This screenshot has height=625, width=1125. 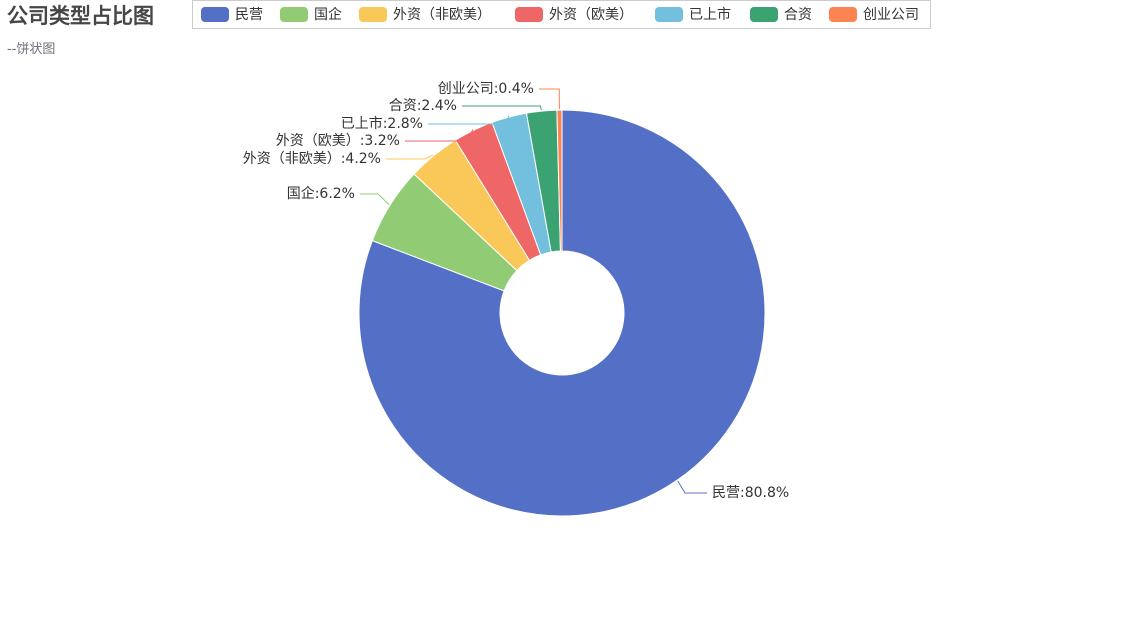 I want to click on legend-item-2: 外资（非欧美）, so click(x=425, y=15).